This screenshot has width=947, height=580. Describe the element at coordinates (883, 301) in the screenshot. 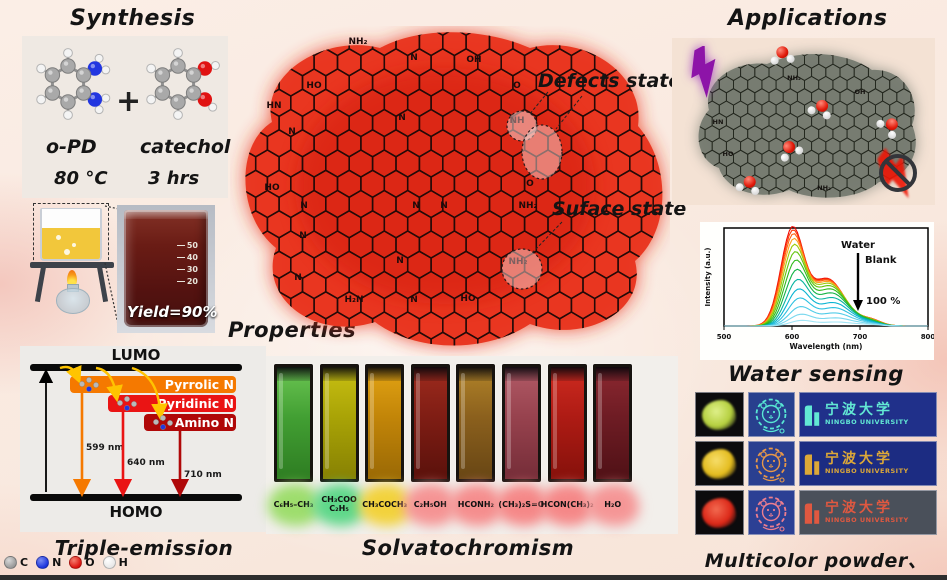

I see `svg-text: 100 %` at that location.